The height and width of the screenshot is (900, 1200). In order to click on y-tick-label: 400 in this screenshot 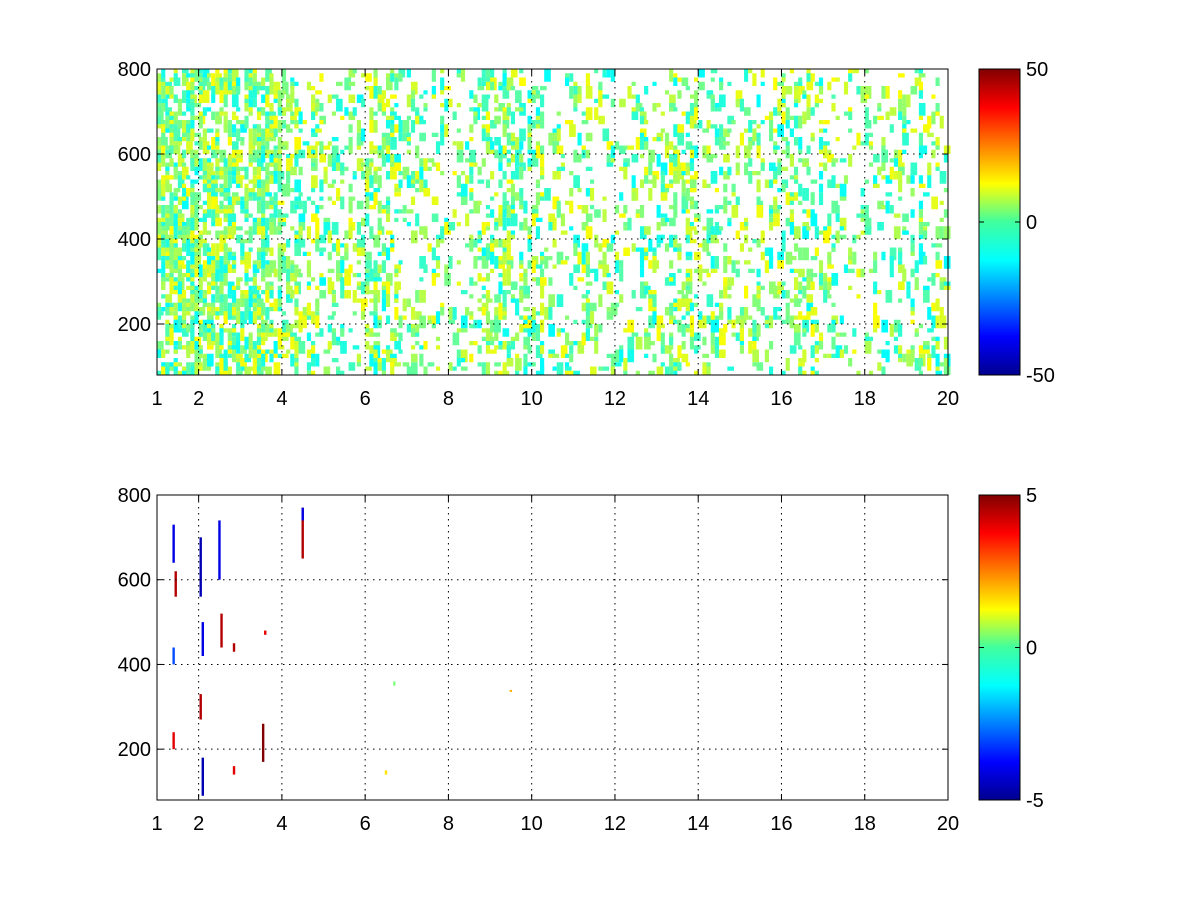, I will do `click(134, 665)`.